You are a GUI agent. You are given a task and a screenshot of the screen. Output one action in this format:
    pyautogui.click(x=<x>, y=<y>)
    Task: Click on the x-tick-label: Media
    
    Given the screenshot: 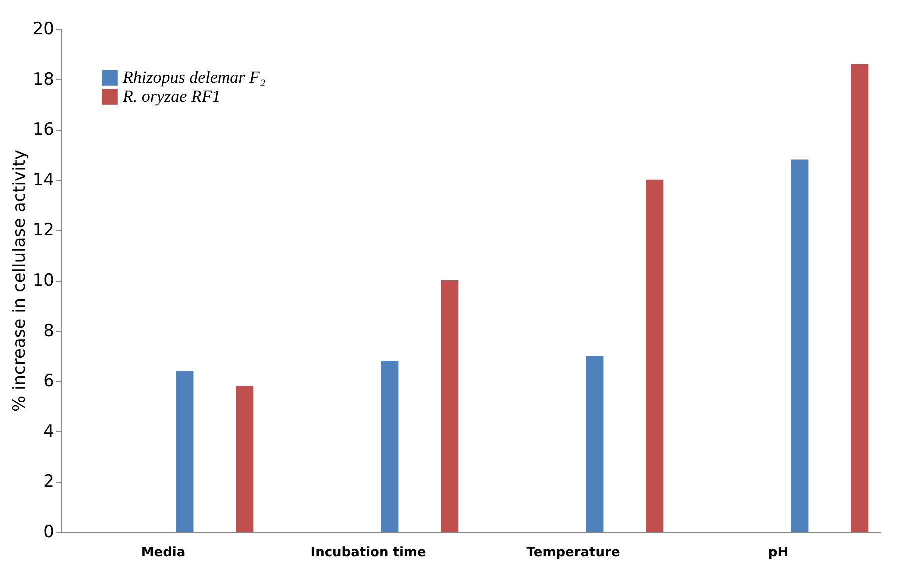 What is the action you would take?
    pyautogui.click(x=163, y=553)
    